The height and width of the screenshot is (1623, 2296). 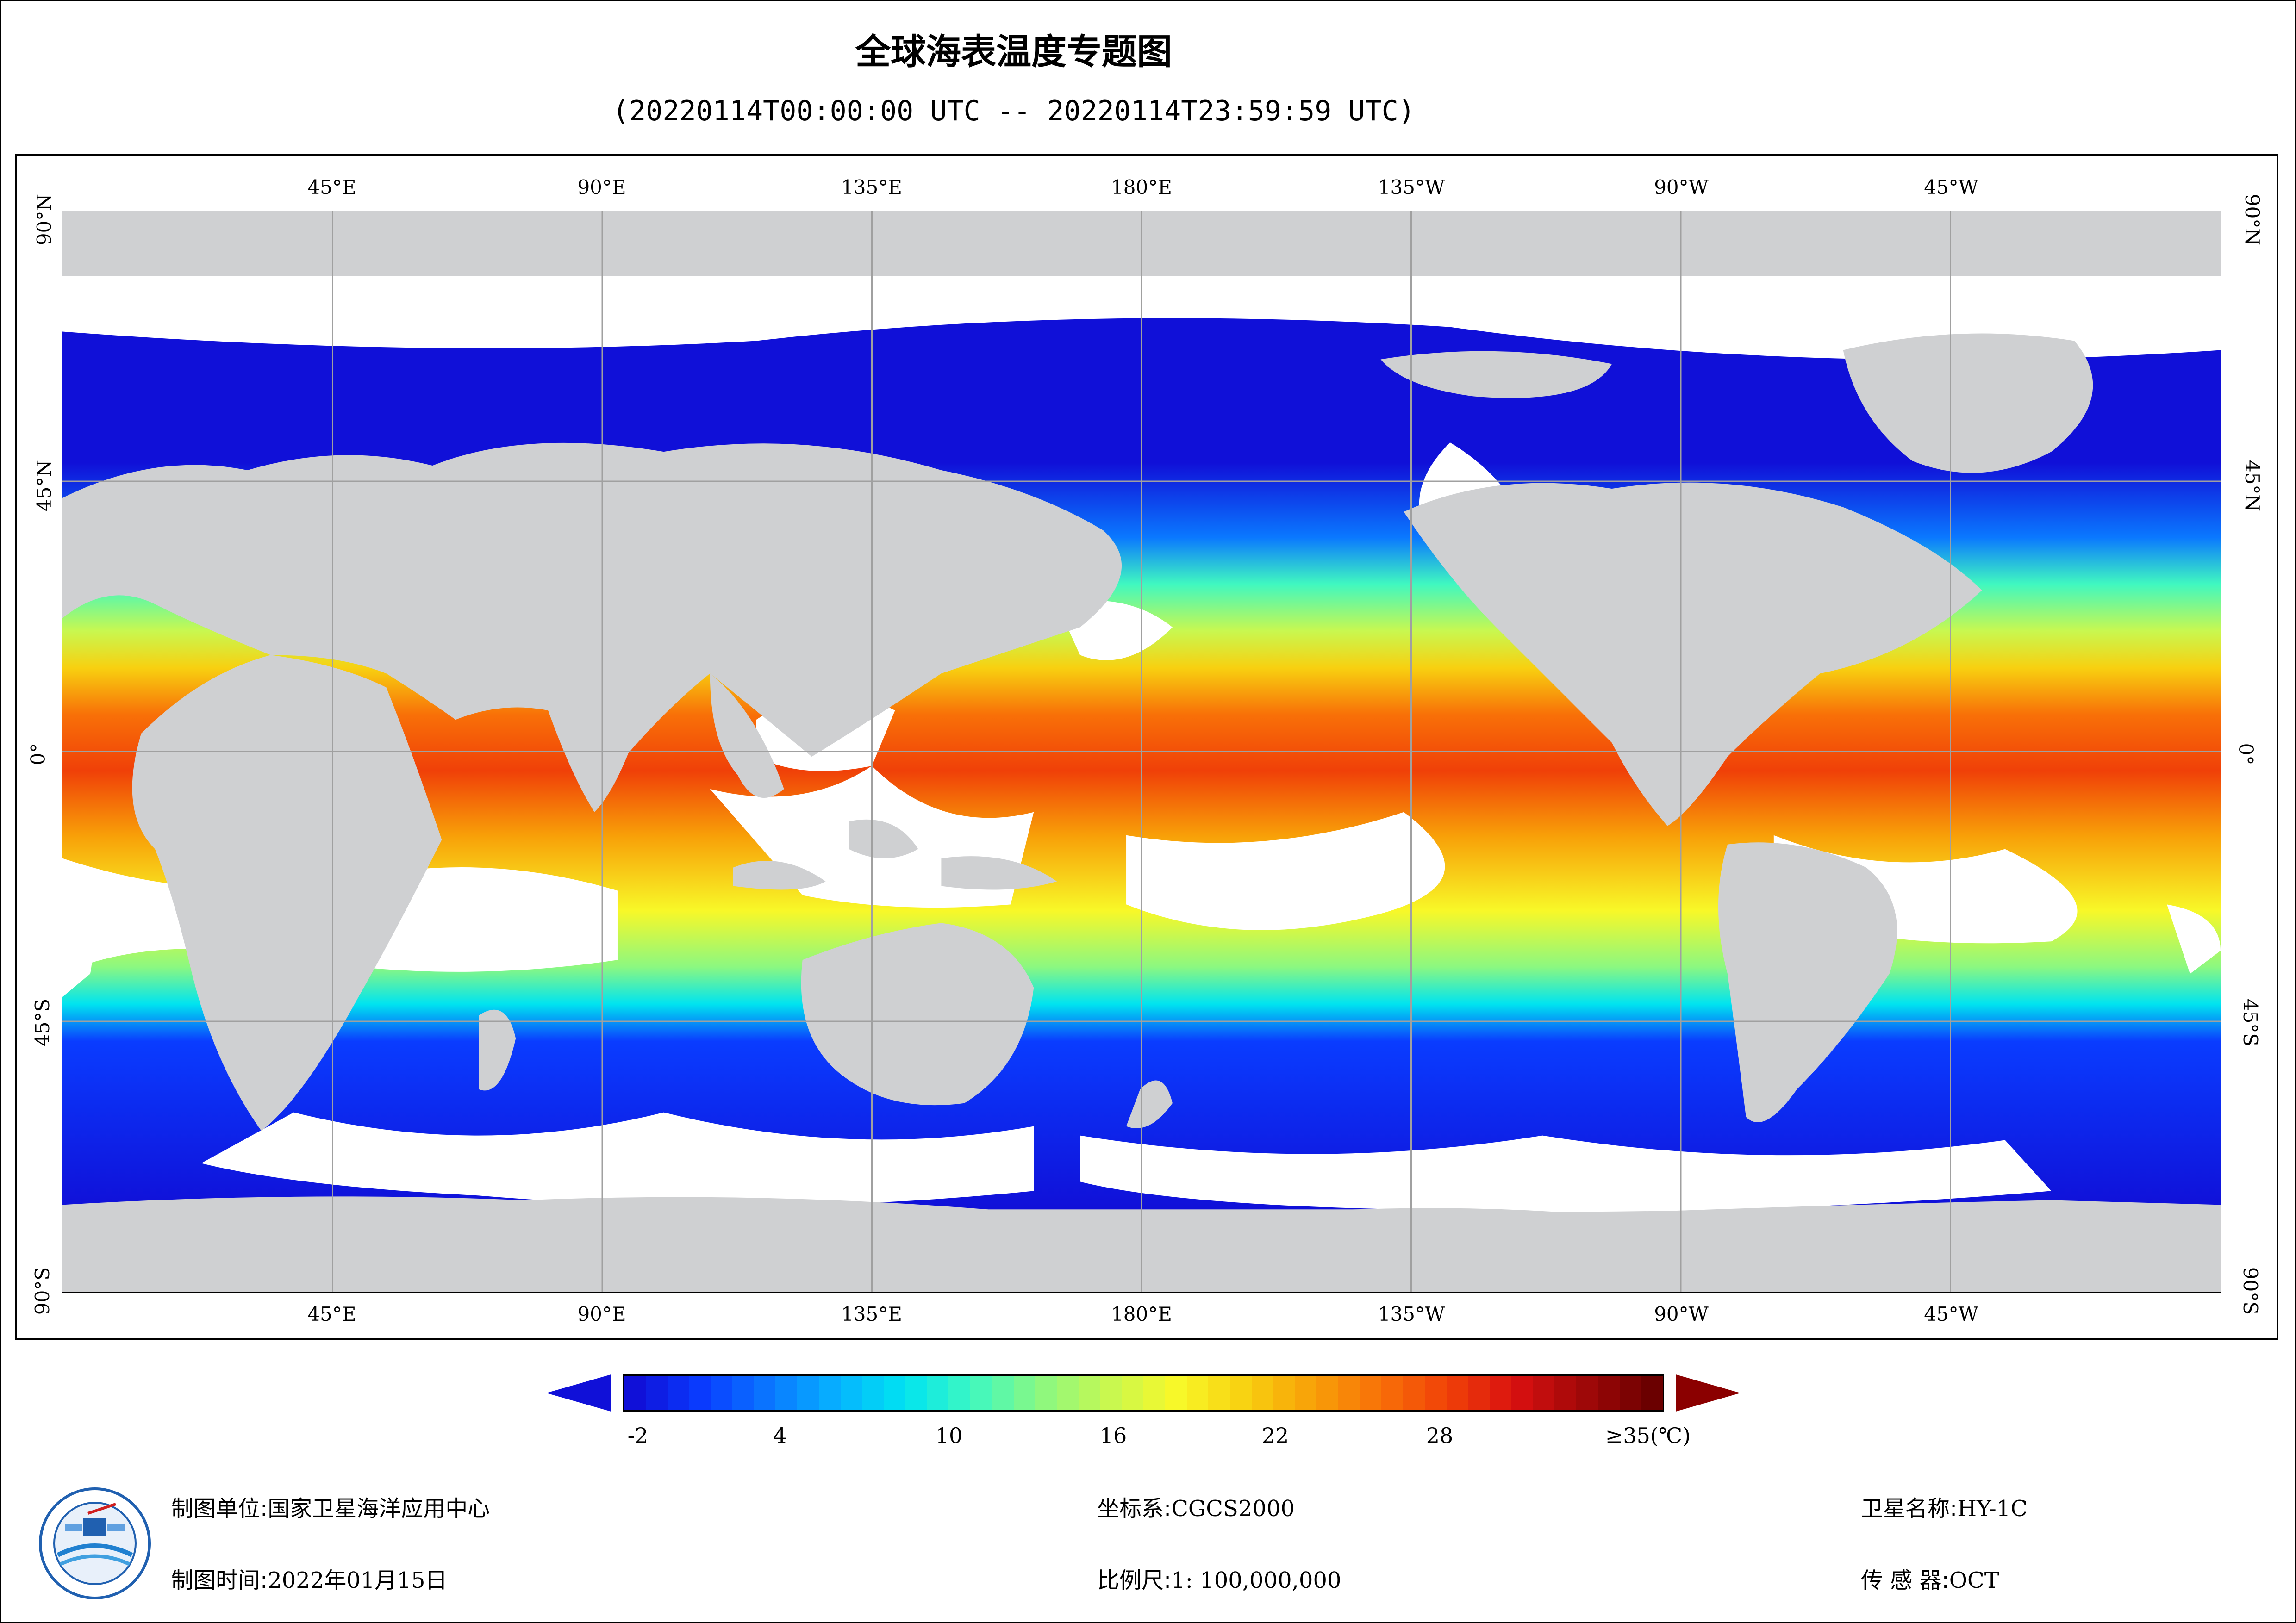 What do you see at coordinates (331, 187) in the screenshot?
I see `lon-tick-top-45e: 45°E` at bounding box center [331, 187].